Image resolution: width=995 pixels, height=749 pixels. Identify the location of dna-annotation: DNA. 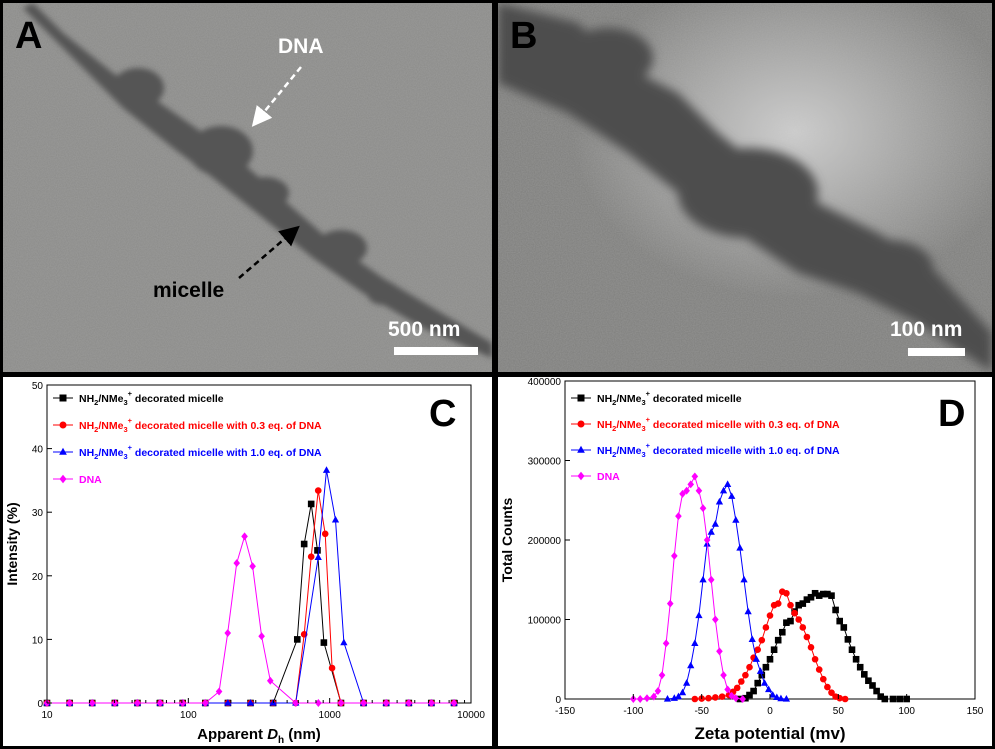
(301, 46).